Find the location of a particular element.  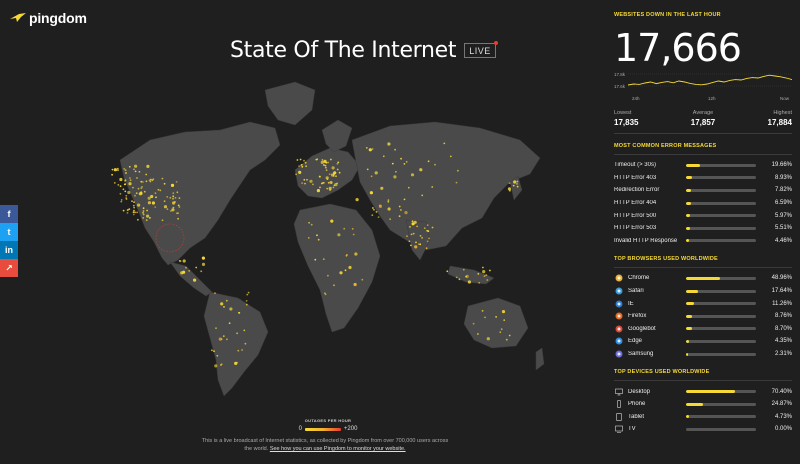

error-row: Timeout (> 30s) 19.66% is located at coordinates (703, 165).